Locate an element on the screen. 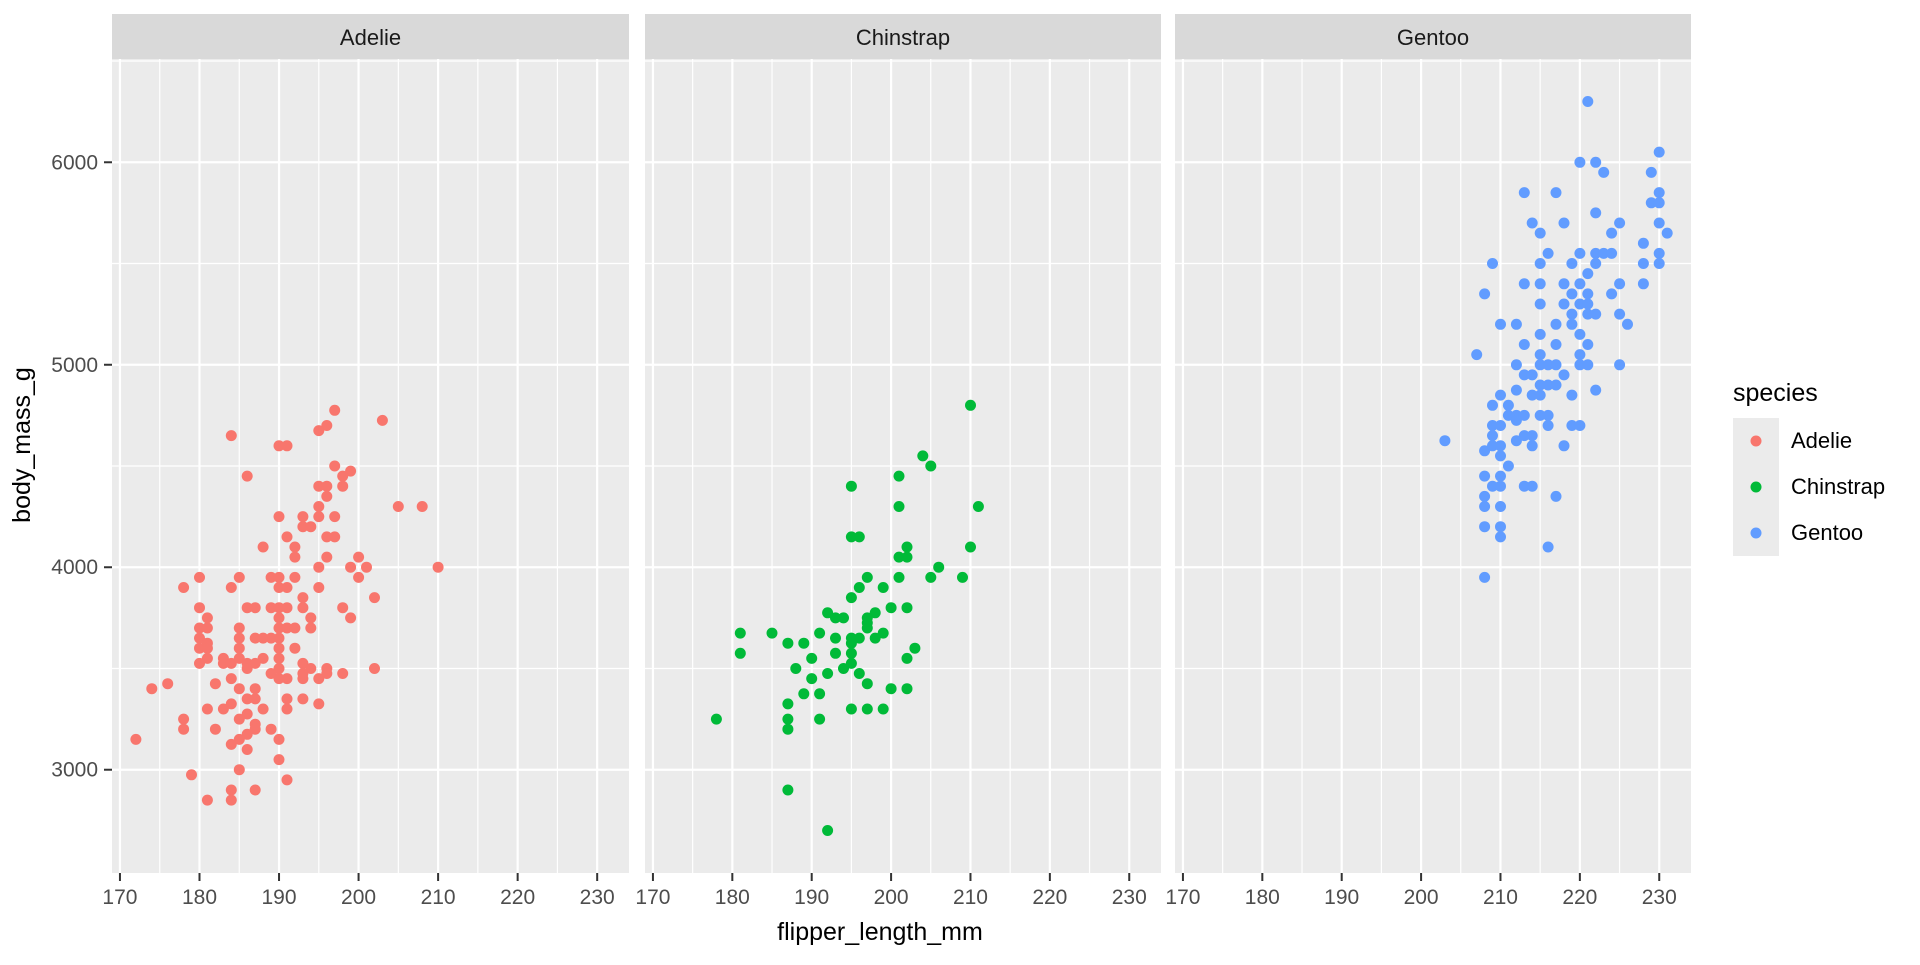 The height and width of the screenshot is (965, 1920). legend-entries: Adelie Chinstrap Gentoo is located at coordinates (1809, 487).